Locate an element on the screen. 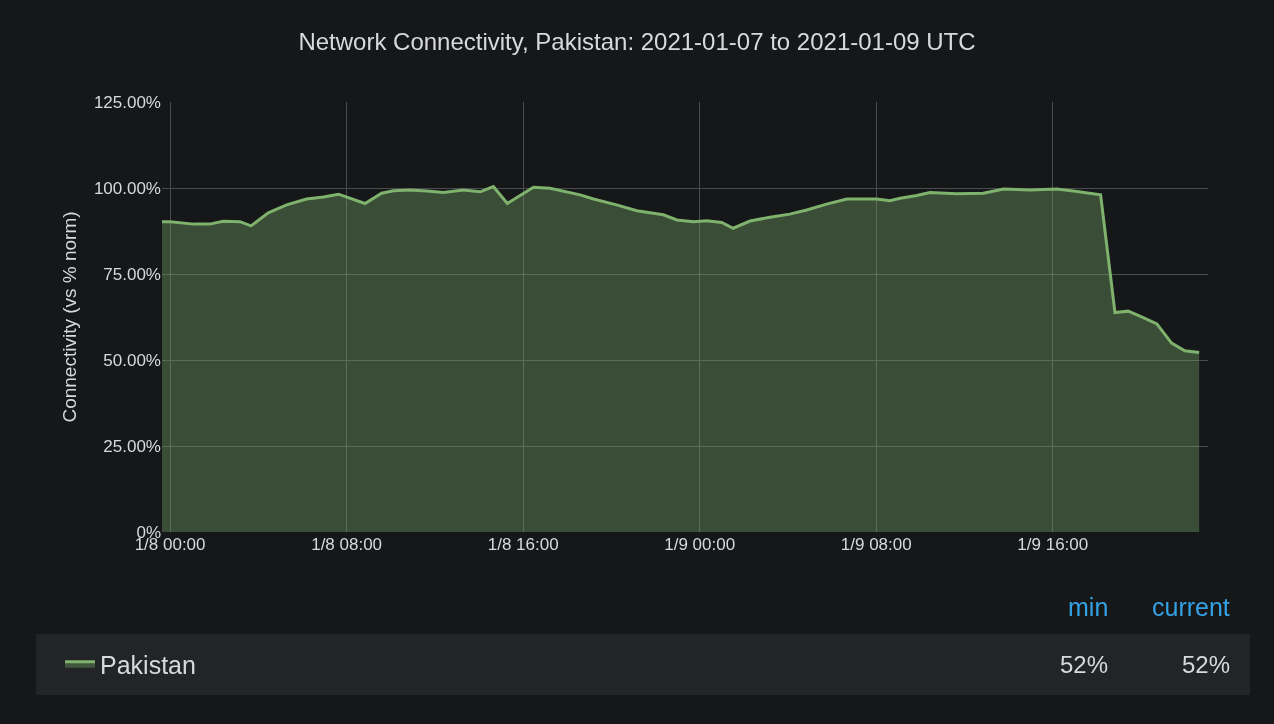  x-tick-label: 1/8 16:00 is located at coordinates (523, 544).